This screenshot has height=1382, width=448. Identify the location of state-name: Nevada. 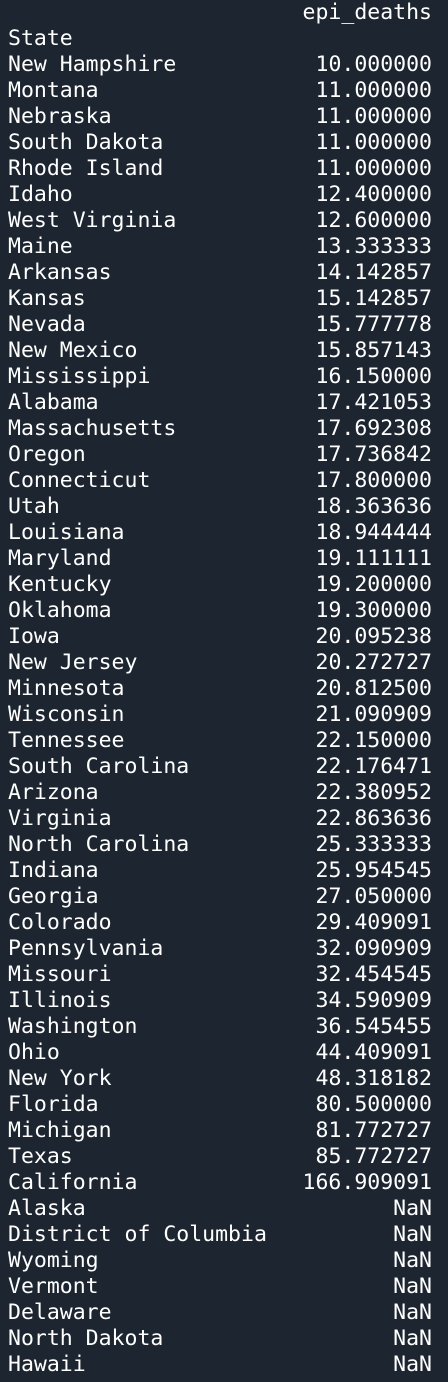
(47, 324).